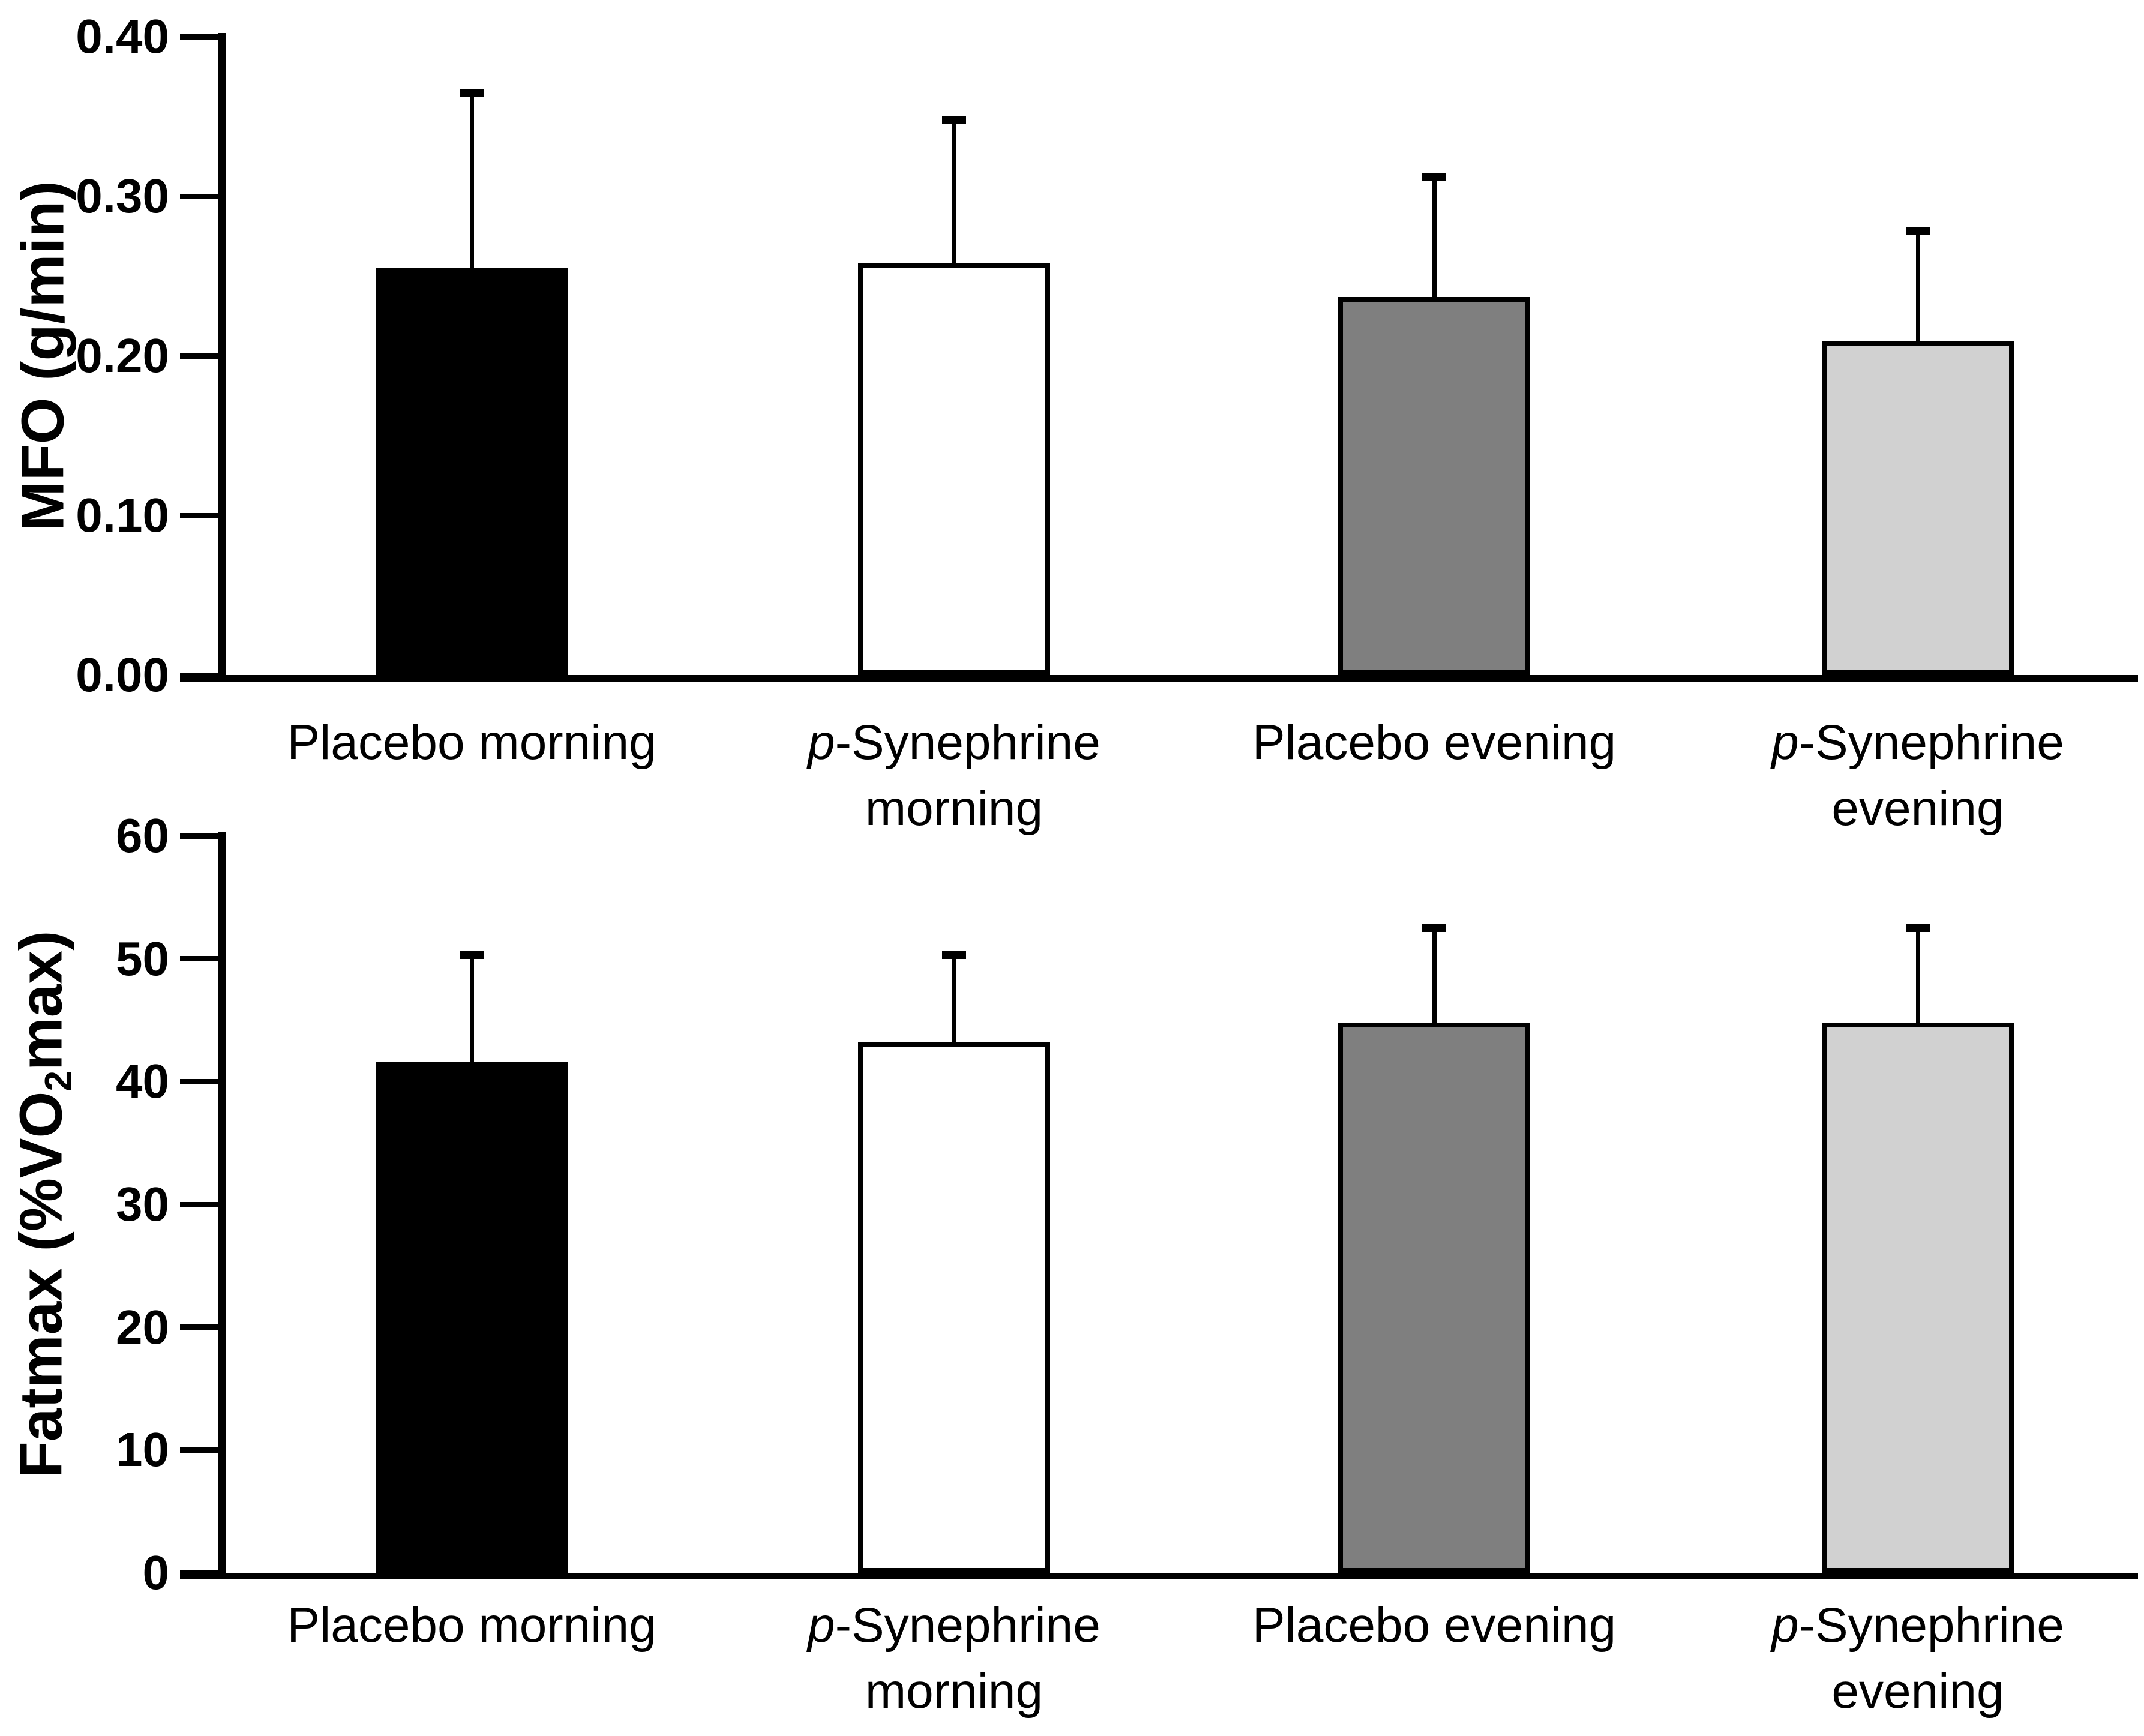 The height and width of the screenshot is (1736, 2144). I want to click on y-tick-label: 50, so click(143, 958).